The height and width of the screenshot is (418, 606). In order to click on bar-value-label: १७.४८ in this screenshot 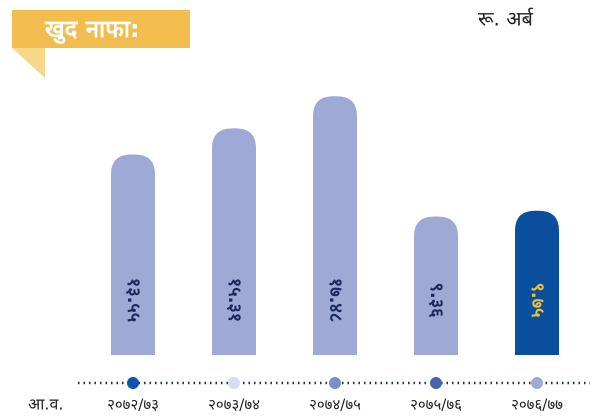, I will do `click(335, 300)`.